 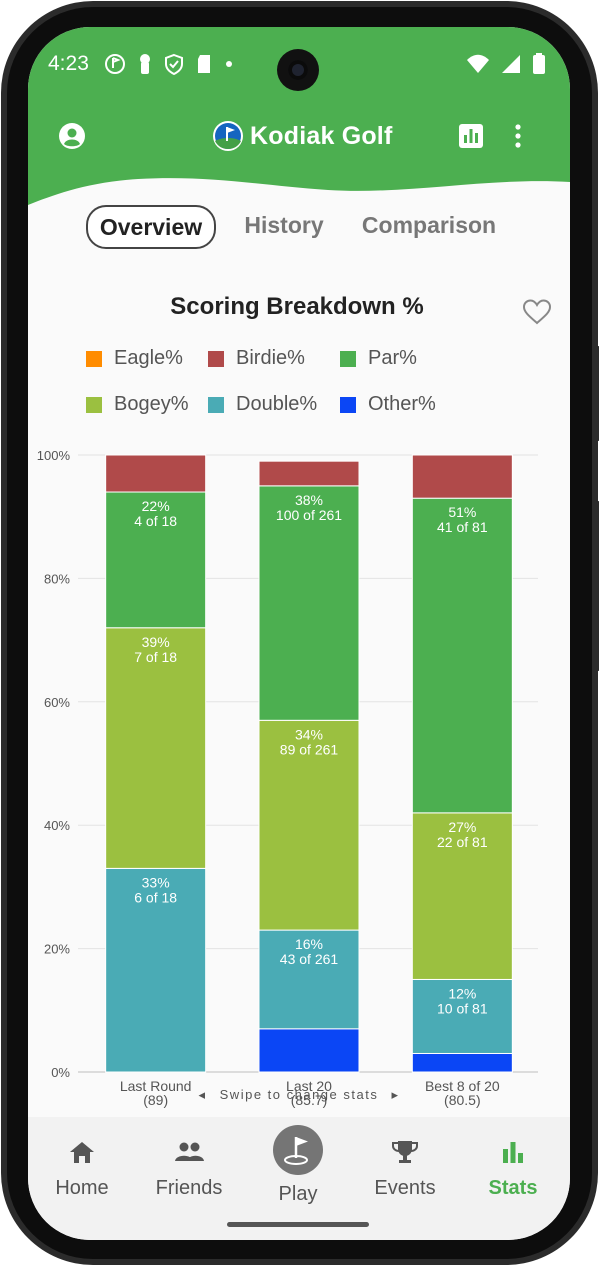 I want to click on signal-icon, so click(x=511, y=64).